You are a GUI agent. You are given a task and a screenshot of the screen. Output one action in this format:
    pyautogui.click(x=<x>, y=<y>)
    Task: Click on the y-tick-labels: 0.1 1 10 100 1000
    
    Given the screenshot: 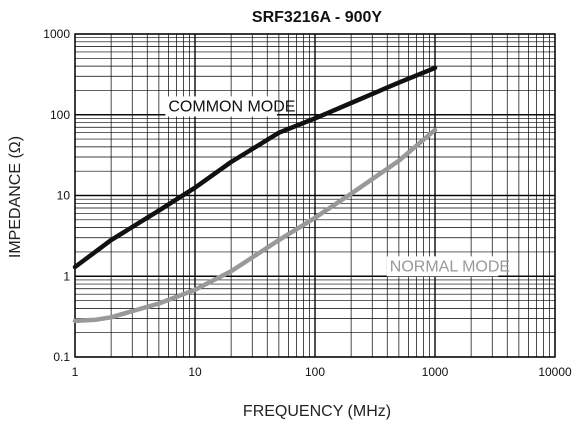 What is the action you would take?
    pyautogui.click(x=56, y=195)
    